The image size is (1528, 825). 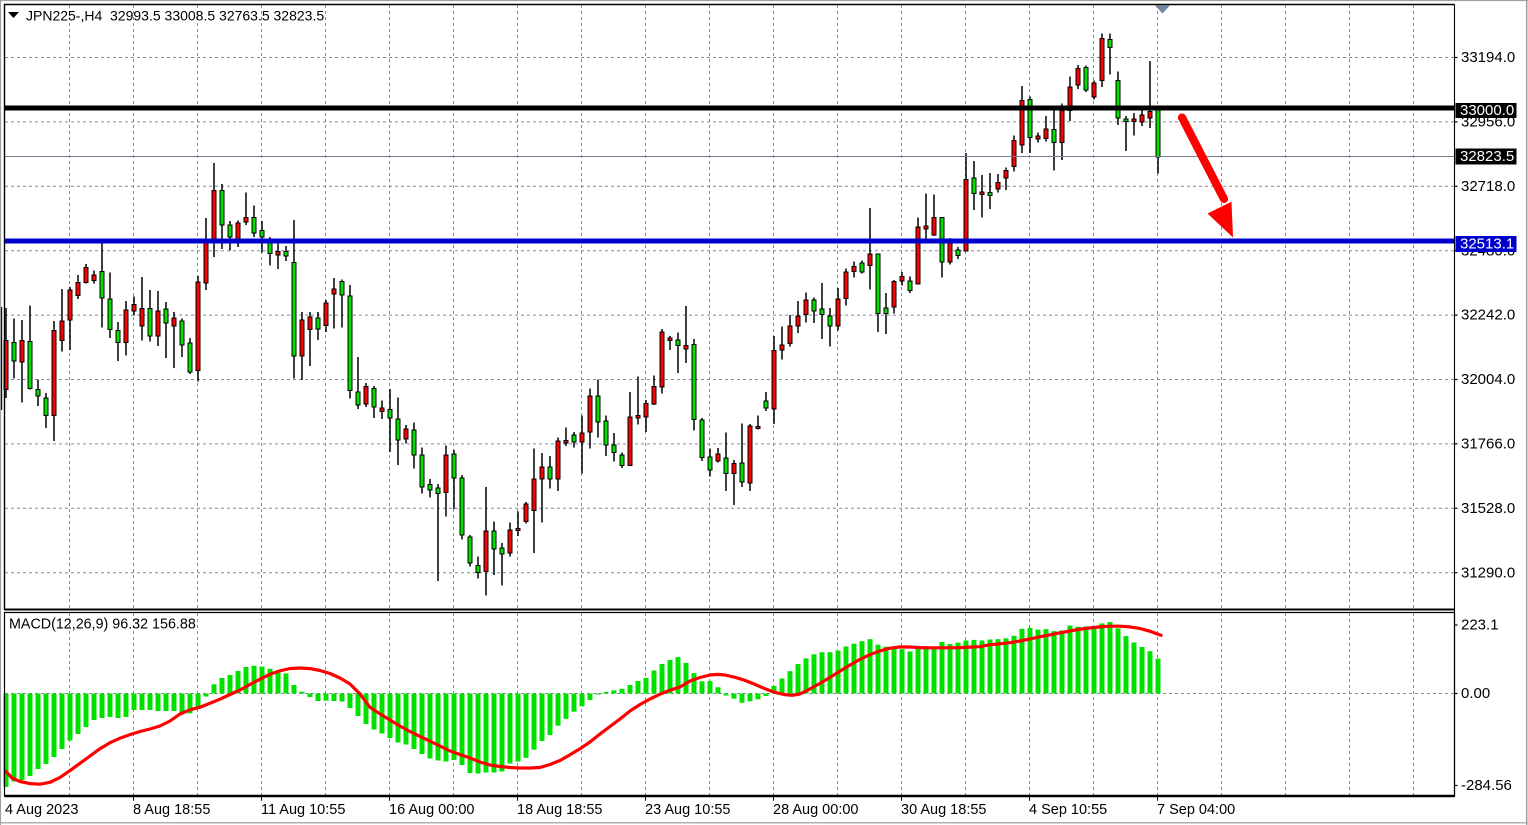 What do you see at coordinates (41, 810) in the screenshot?
I see `svg-text: 4 Aug 2023` at bounding box center [41, 810].